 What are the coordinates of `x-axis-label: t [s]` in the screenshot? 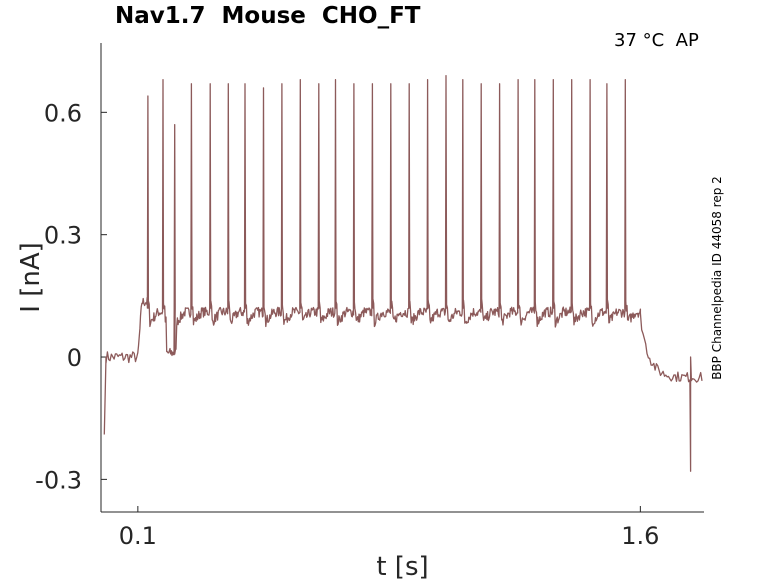 It's located at (402, 567).